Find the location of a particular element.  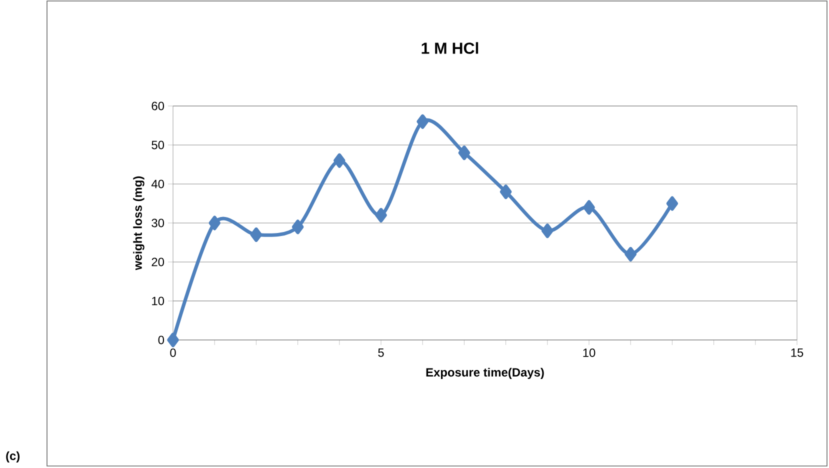

y-tick-label: 60 is located at coordinates (158, 106).